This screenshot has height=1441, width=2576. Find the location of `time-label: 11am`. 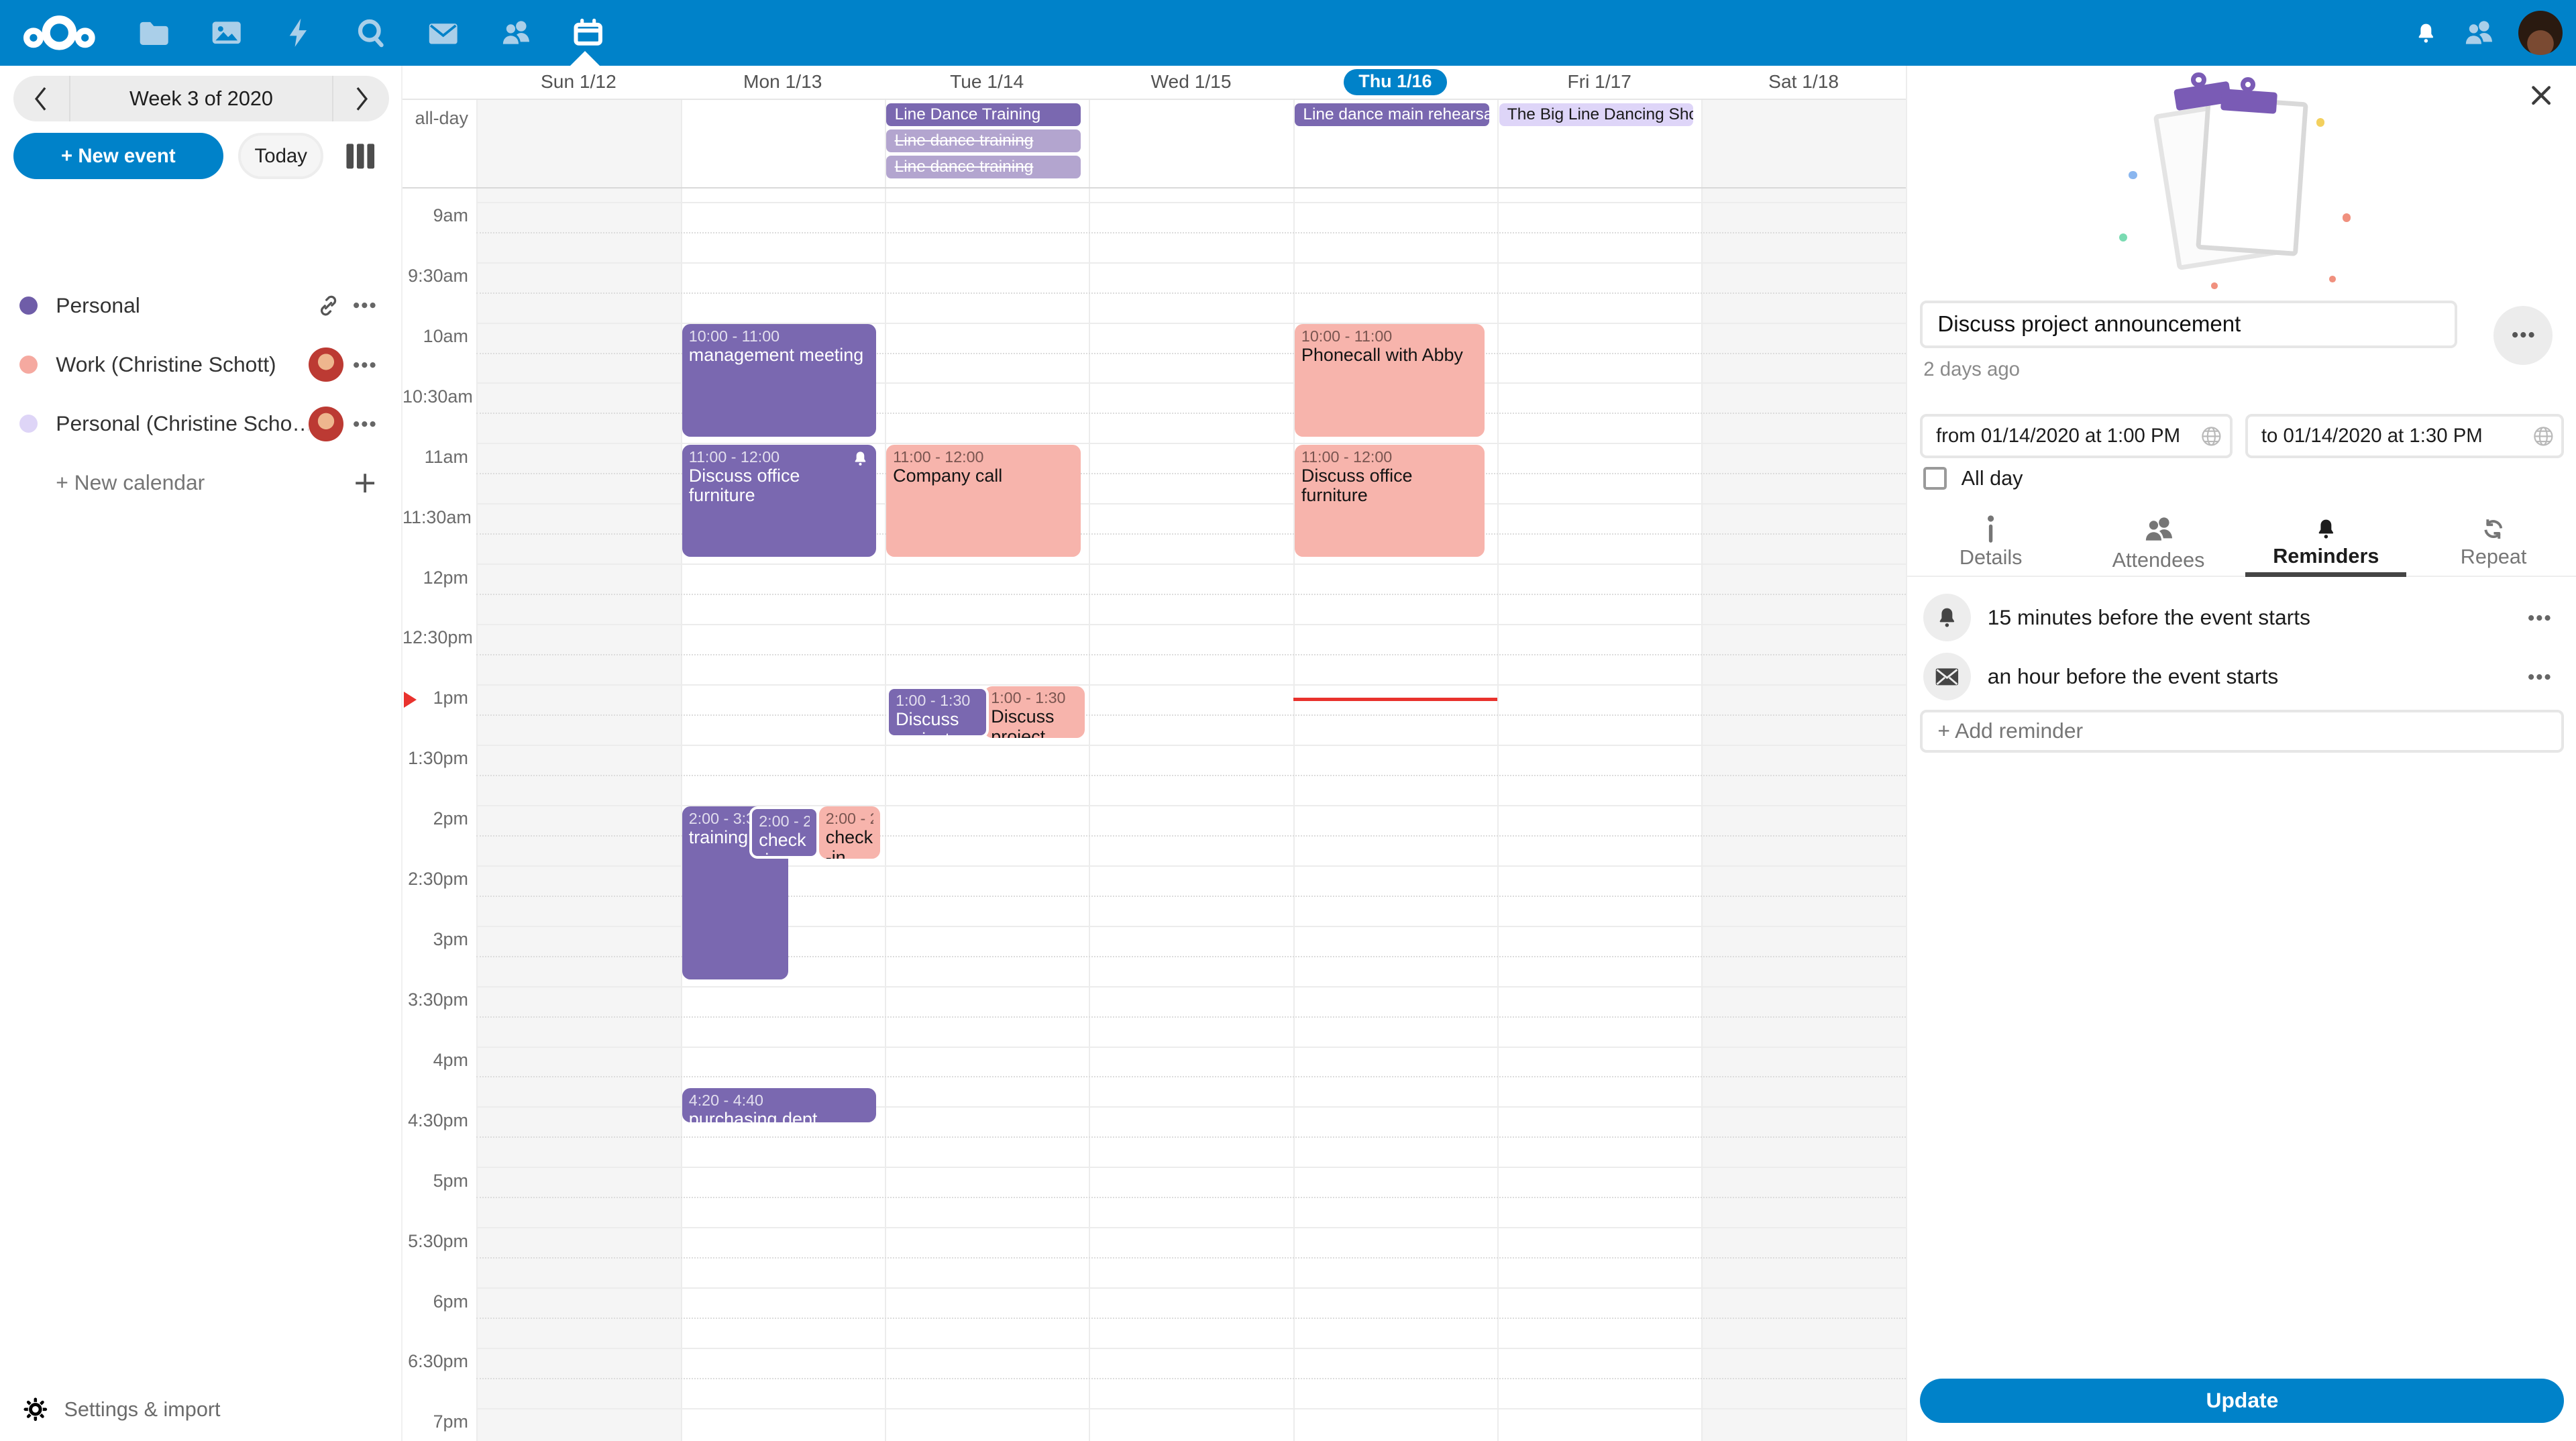

time-label: 11am is located at coordinates (446, 456).